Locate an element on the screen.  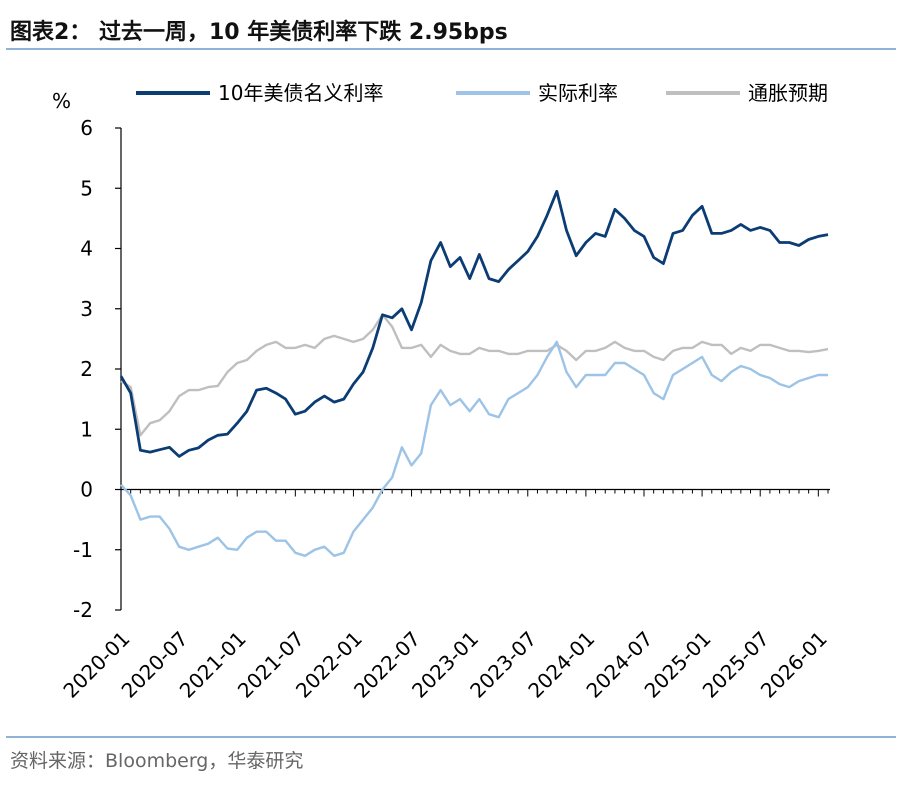
y-tick-label: -2 is located at coordinates (83, 610).